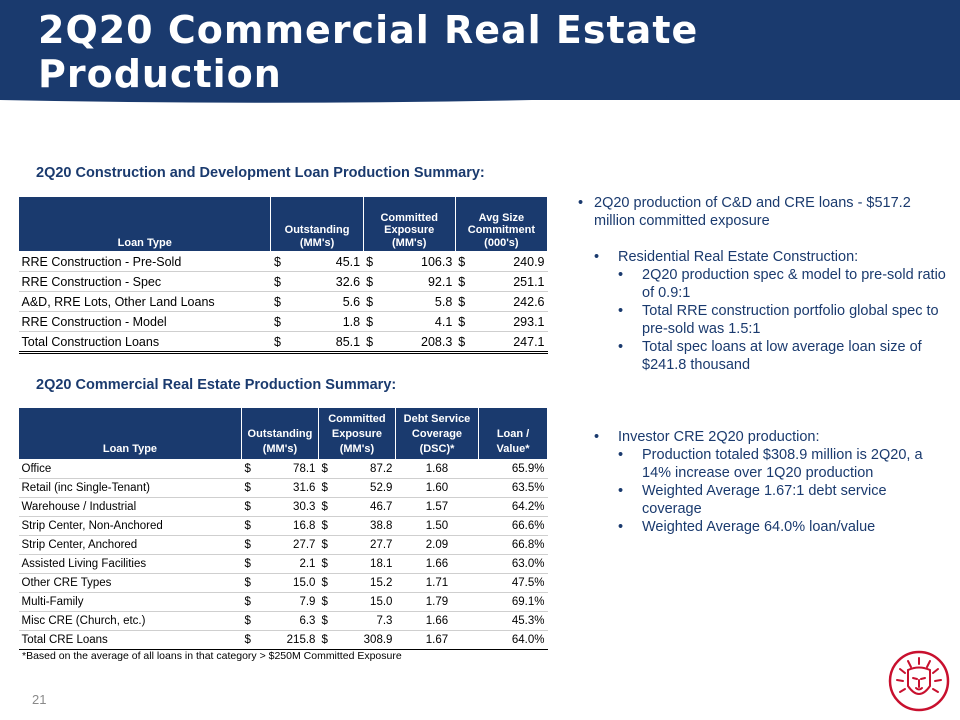  Describe the element at coordinates (288, 583) in the screenshot. I see `outstanding-cell: 15.0` at that location.